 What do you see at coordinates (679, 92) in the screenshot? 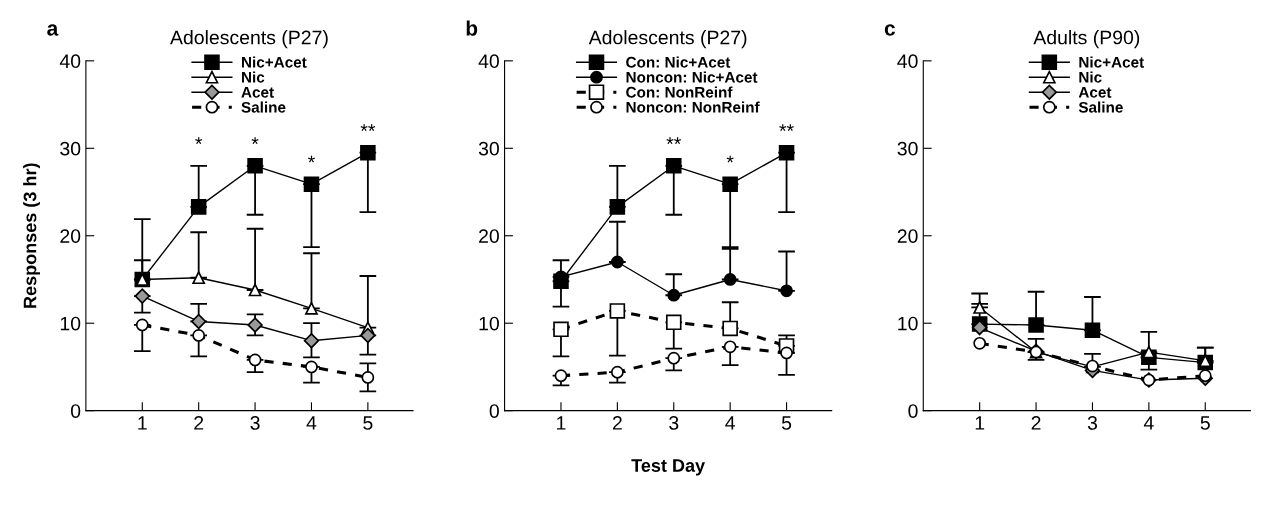
I see `legend-label: Con: NonReinf` at bounding box center [679, 92].